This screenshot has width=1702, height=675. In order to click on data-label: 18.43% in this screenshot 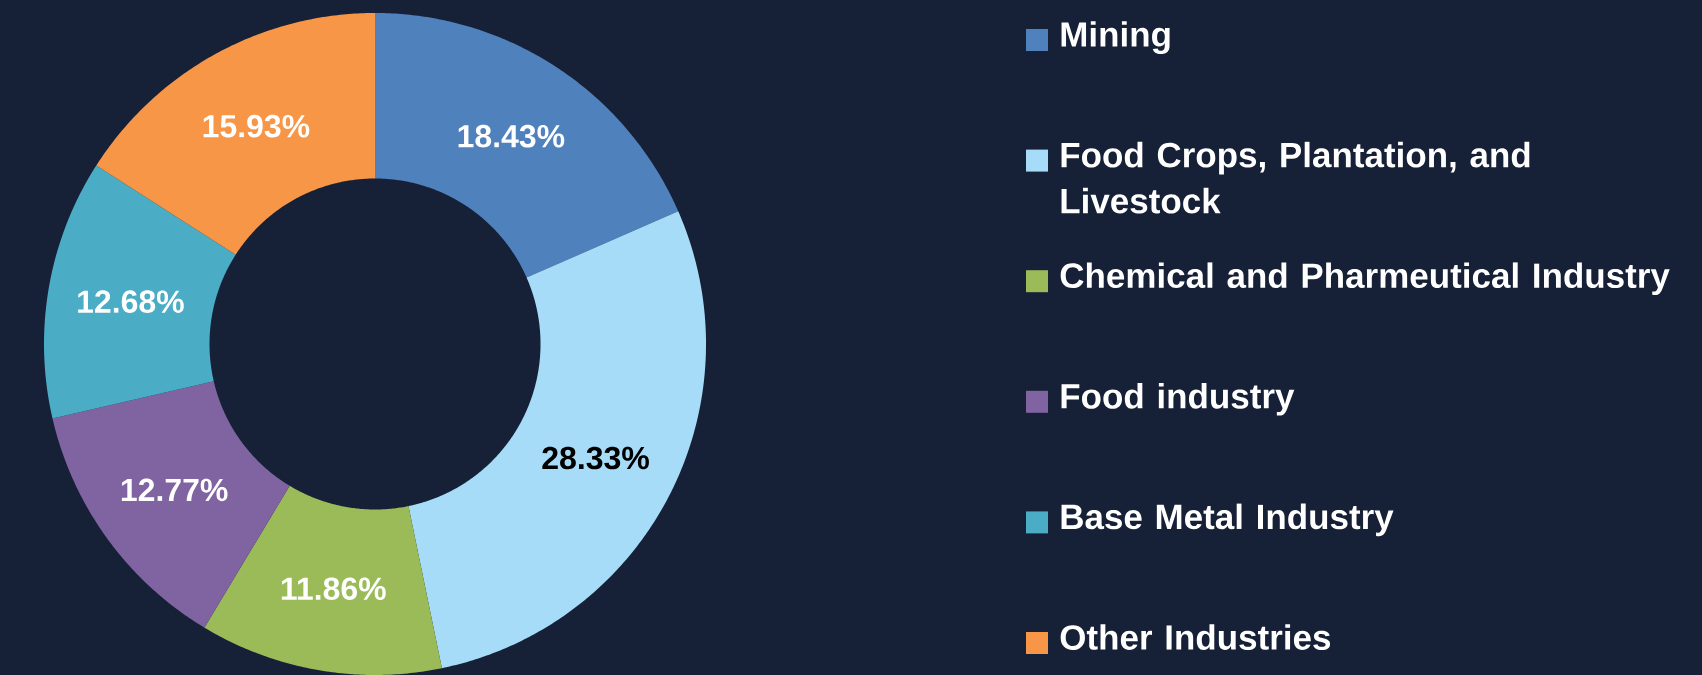, I will do `click(511, 136)`.